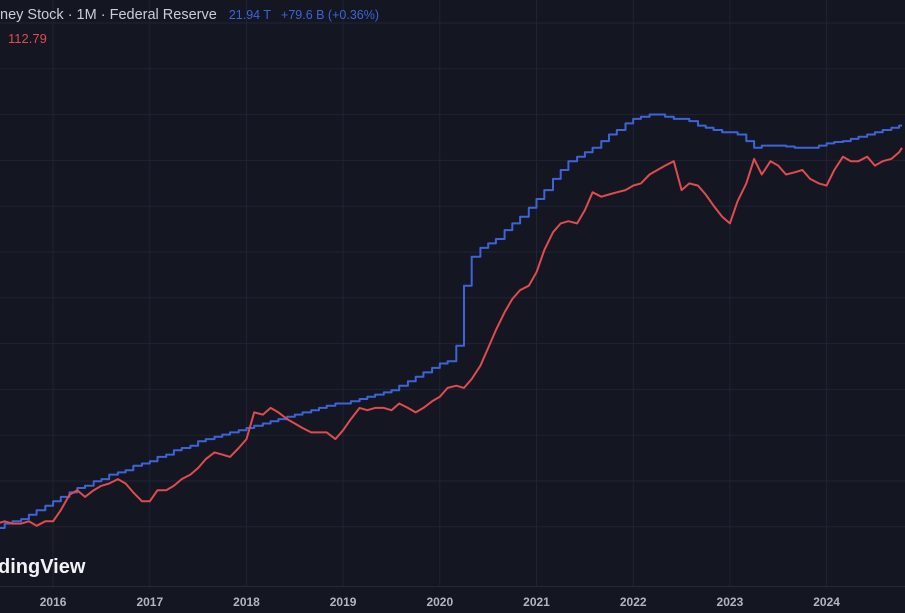 The width and height of the screenshot is (905, 613). What do you see at coordinates (633, 602) in the screenshot?
I see `x-tick-label: 2022` at bounding box center [633, 602].